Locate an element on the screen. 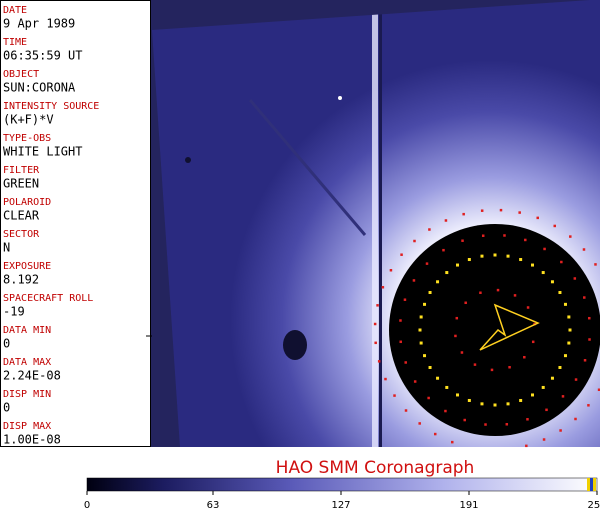 The image size is (600, 512). field-label: DATA MAX is located at coordinates (27, 362).